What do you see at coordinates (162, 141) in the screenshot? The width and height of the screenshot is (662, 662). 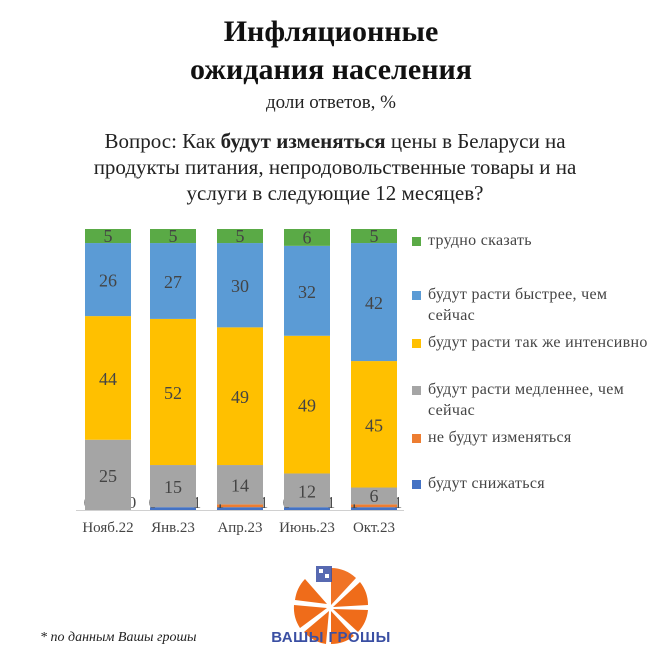 I see `question-prefix: Вопрос: Как` at bounding box center [162, 141].